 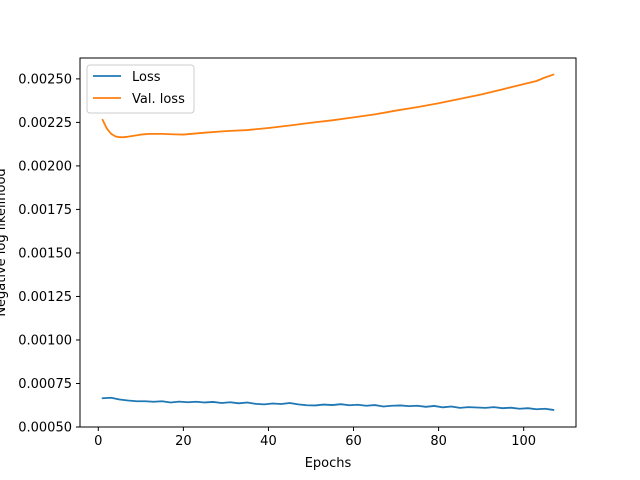 What do you see at coordinates (146, 77) in the screenshot?
I see `legend-label: Loss` at bounding box center [146, 77].